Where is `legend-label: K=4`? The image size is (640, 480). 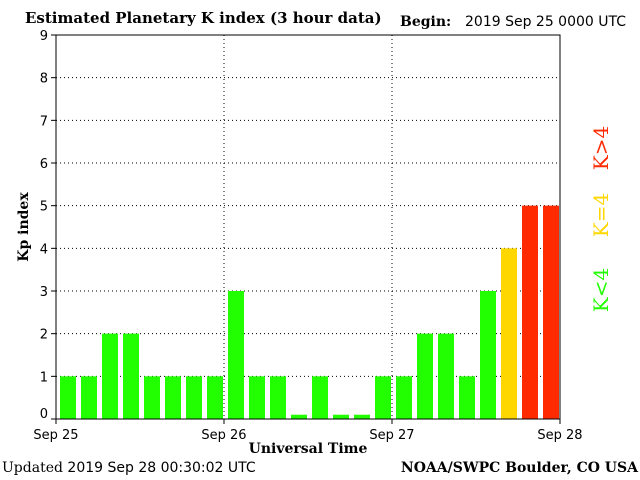 legend-label: K=4 is located at coordinates (601, 215).